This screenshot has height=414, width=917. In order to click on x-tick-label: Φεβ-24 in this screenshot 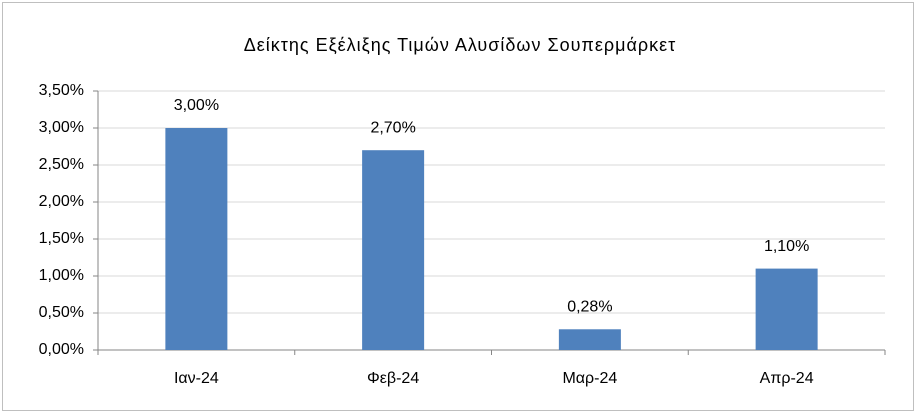, I will do `click(393, 378)`.